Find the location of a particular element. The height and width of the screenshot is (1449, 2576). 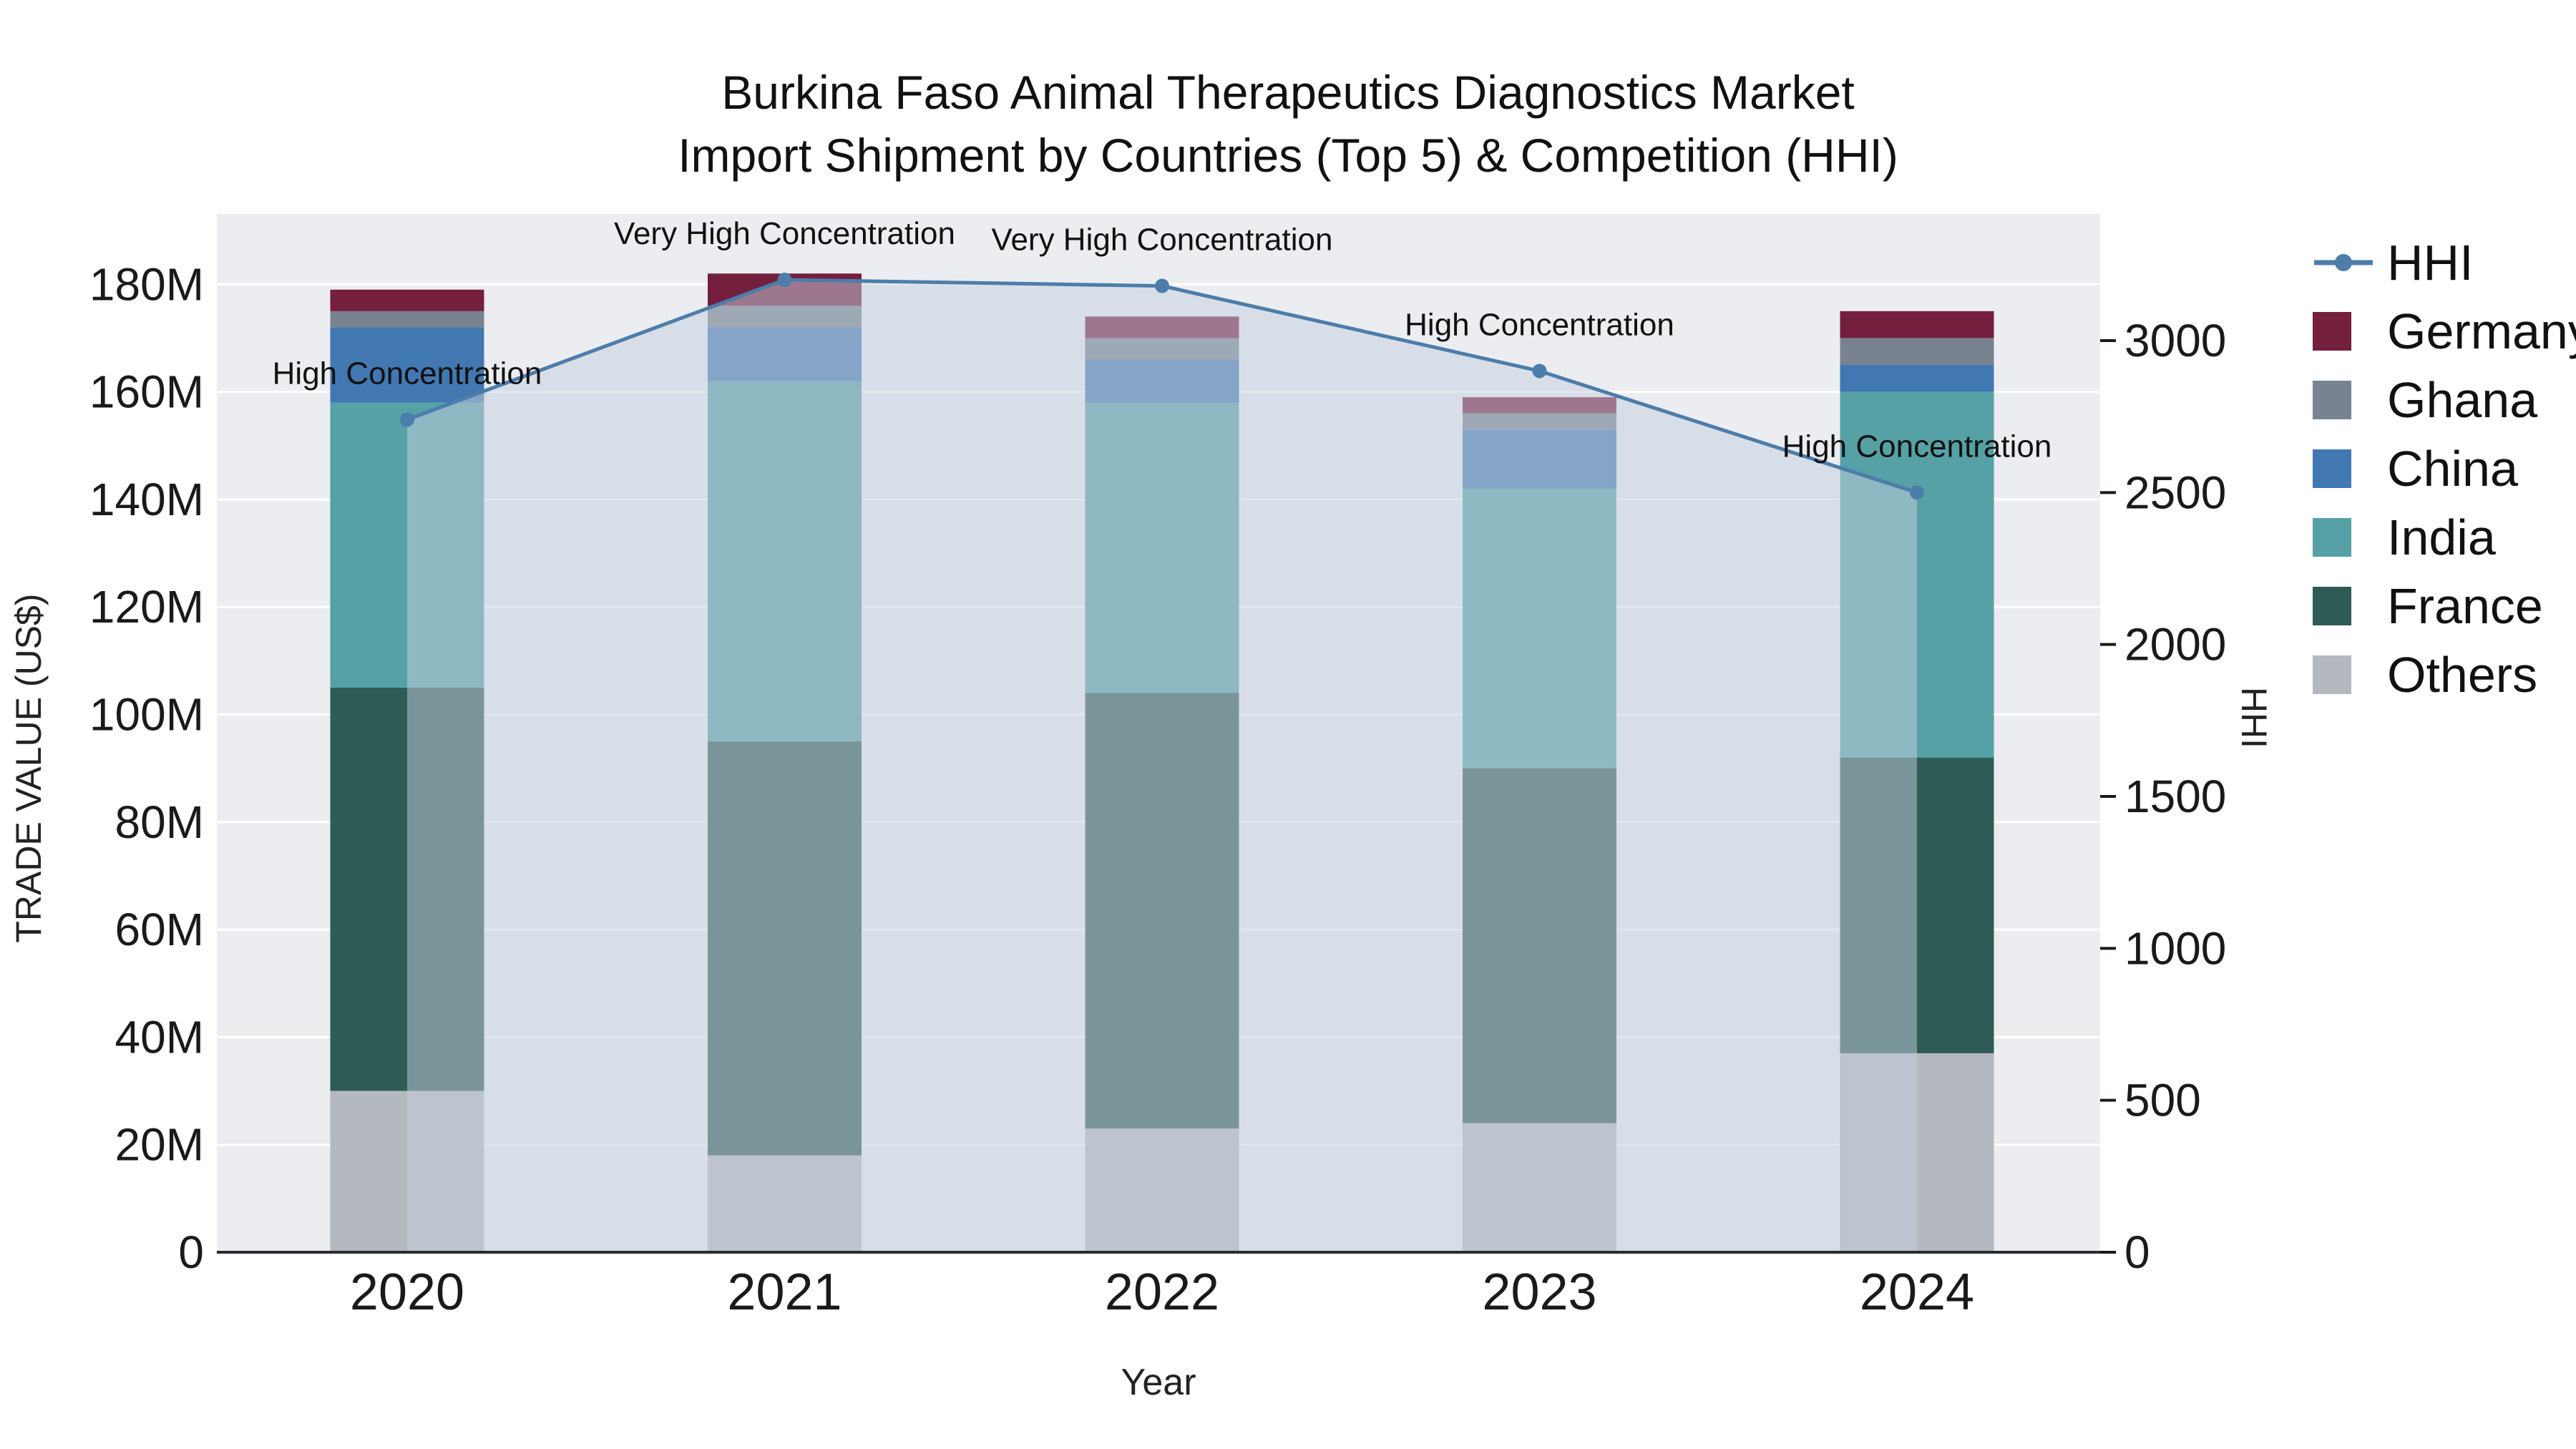

x-tick-label-2021: 2021 is located at coordinates (784, 1292).